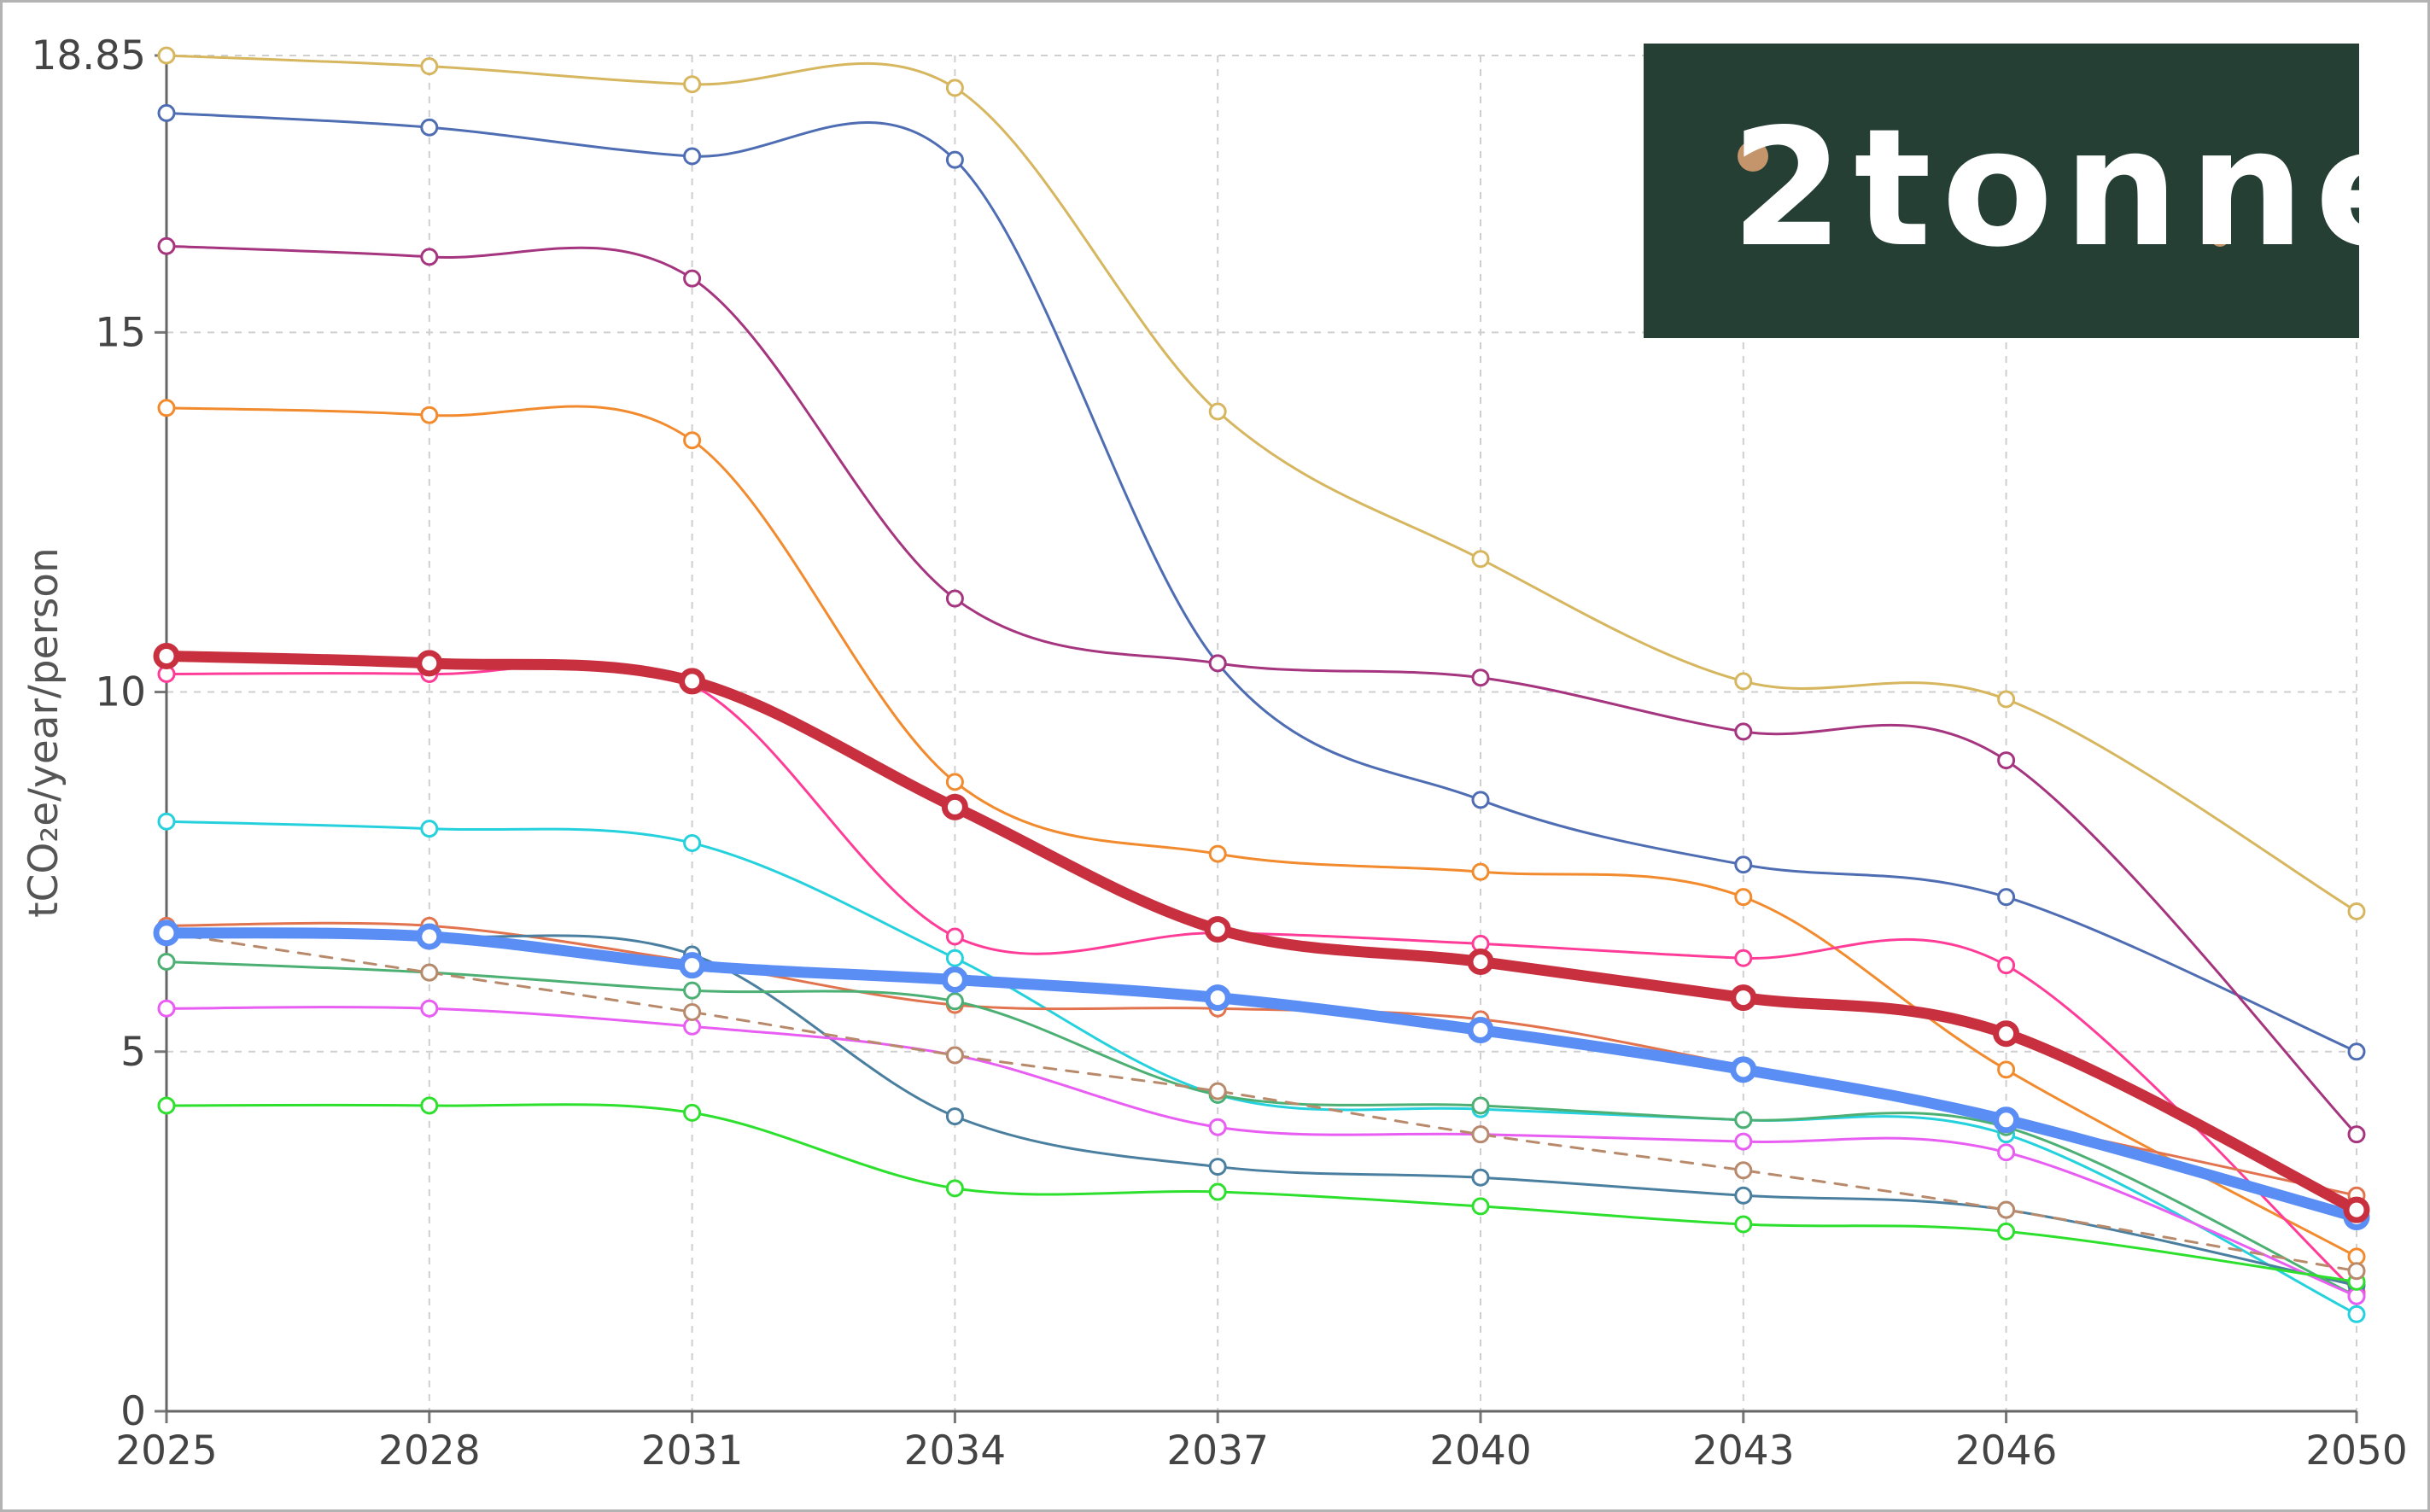 The image size is (2430, 1512). What do you see at coordinates (2079, 188) in the screenshot?
I see `logo-wordmark: 2tonnes` at bounding box center [2079, 188].